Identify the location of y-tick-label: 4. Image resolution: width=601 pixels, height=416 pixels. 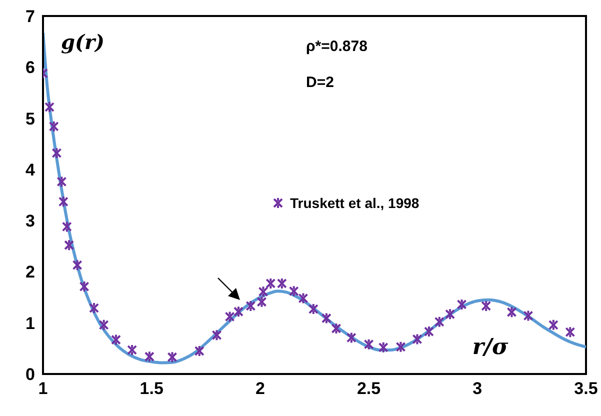
(31, 170).